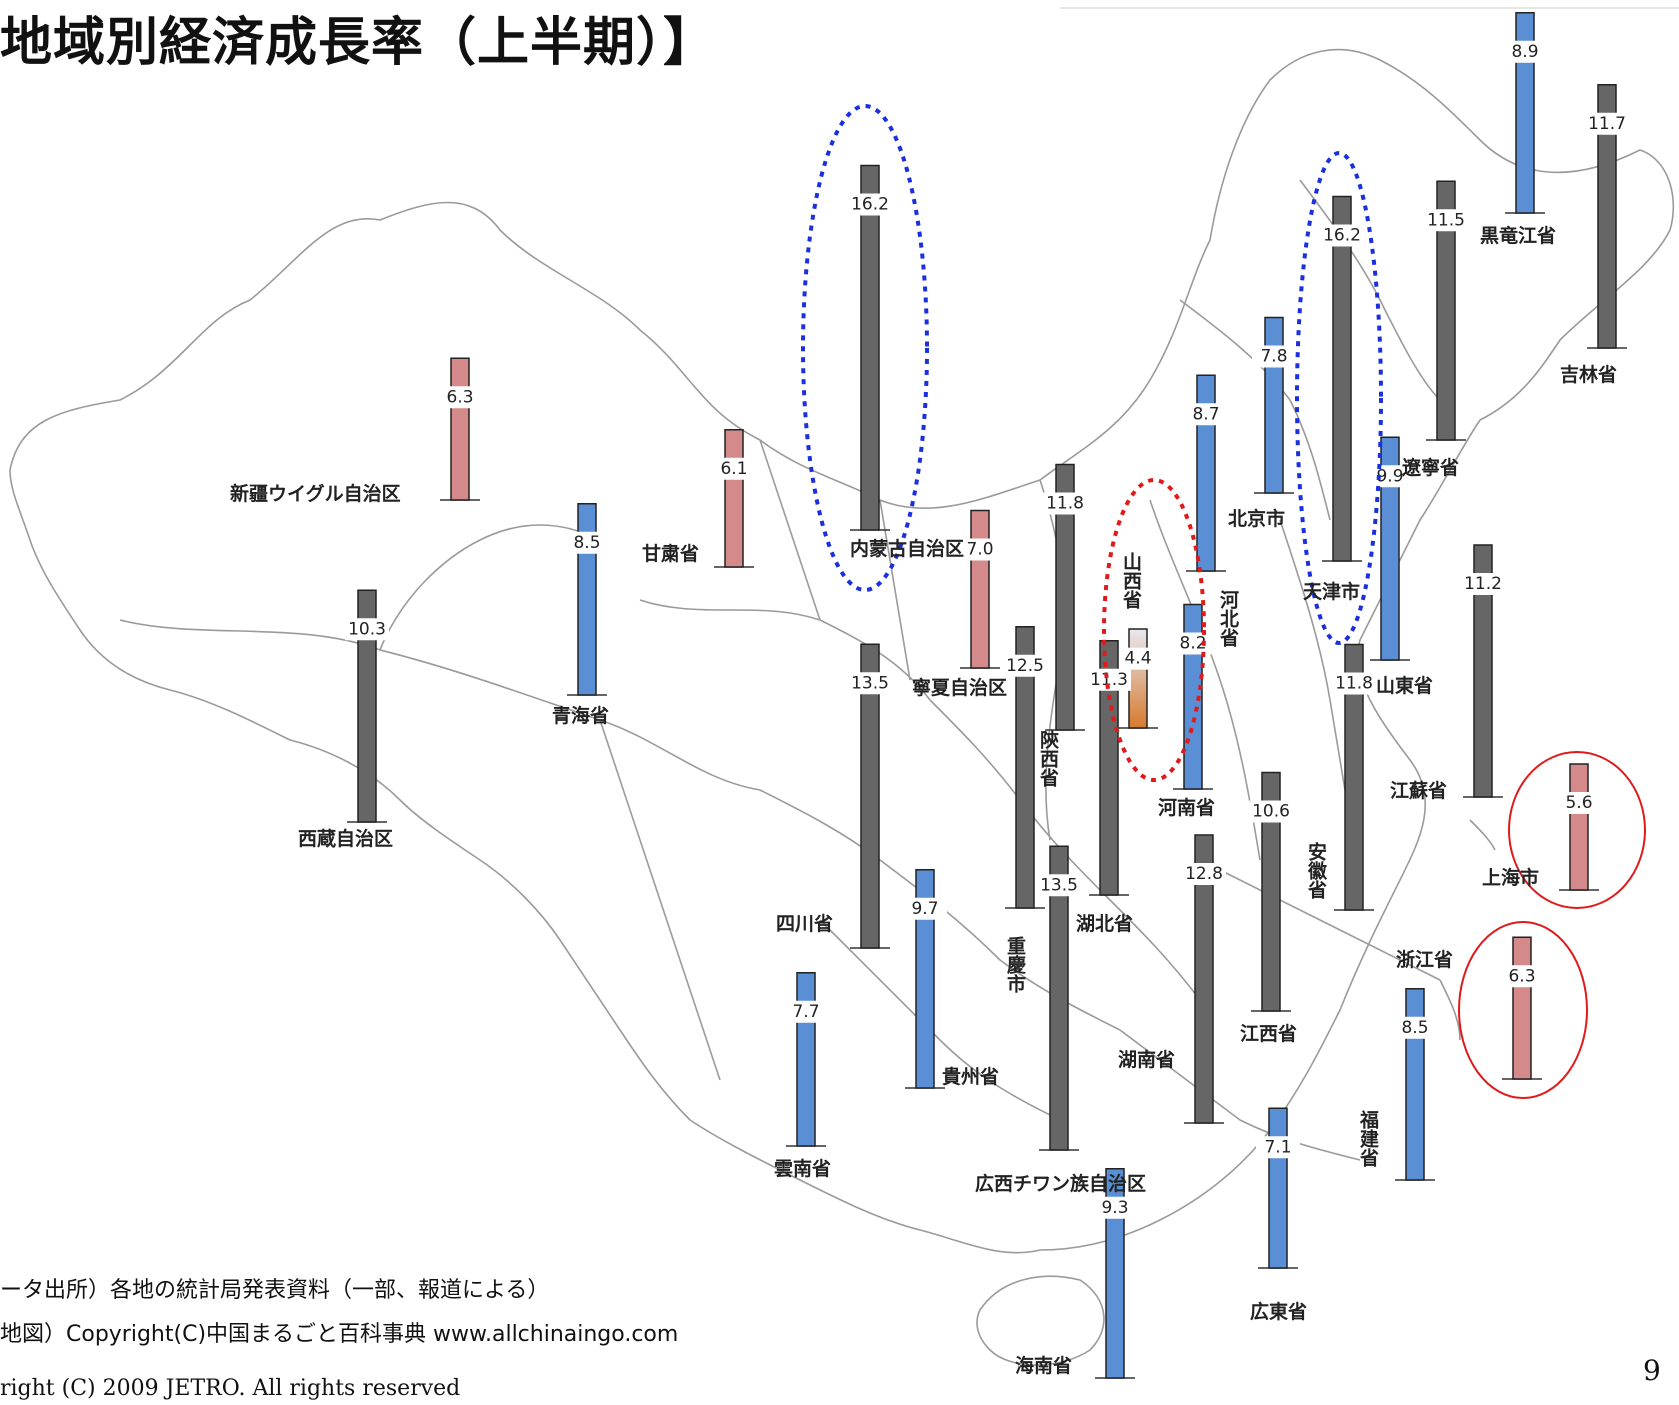 This screenshot has height=1405, width=1679. I want to click on highlight-oval-shanxi, so click(1154, 630).